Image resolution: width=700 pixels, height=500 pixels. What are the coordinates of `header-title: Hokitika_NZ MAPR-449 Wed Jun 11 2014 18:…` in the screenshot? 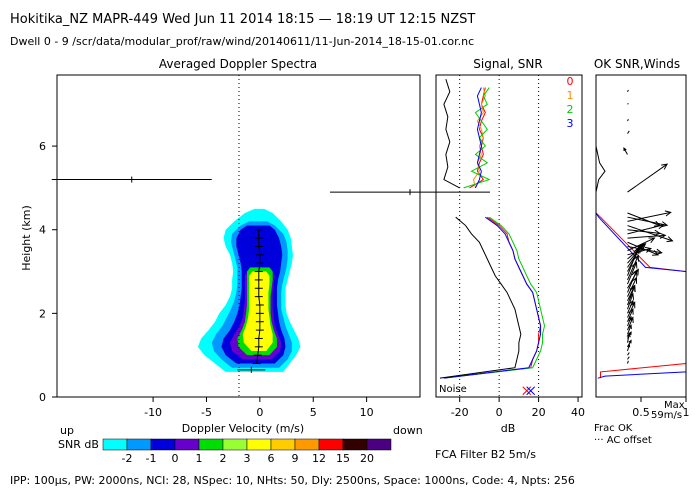 It's located at (242, 19).